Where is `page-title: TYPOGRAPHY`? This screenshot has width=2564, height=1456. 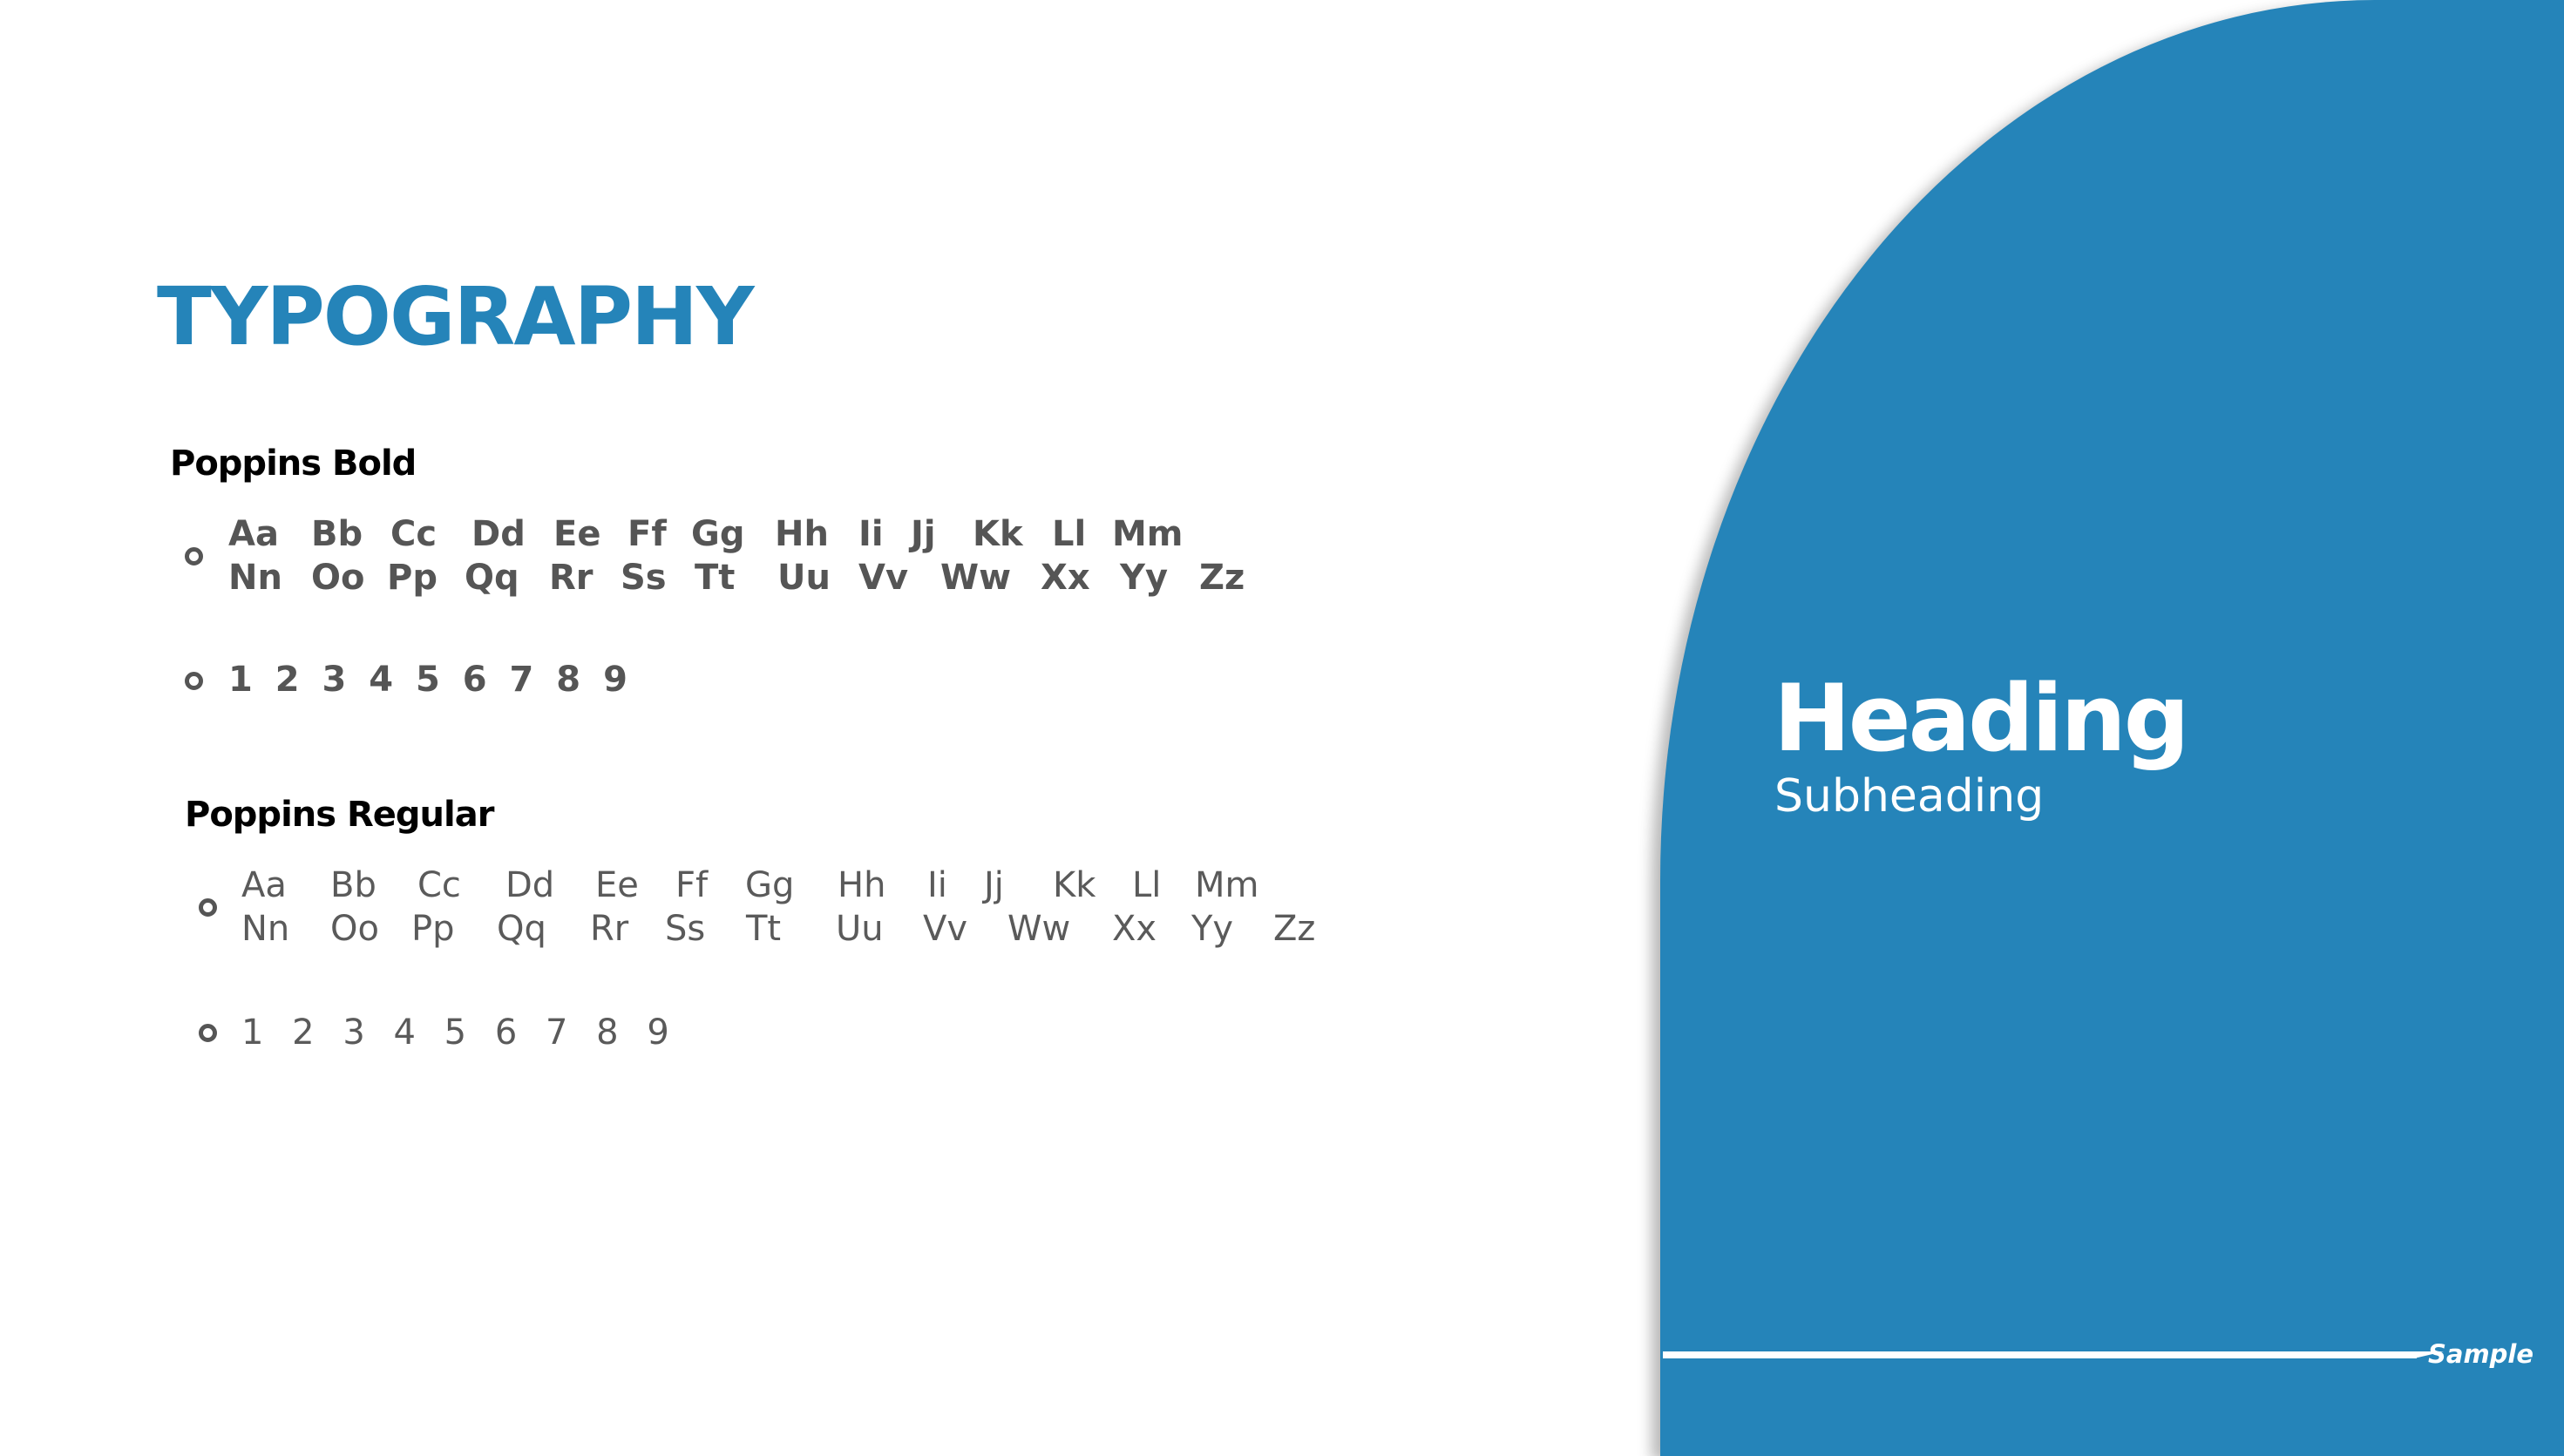 page-title: TYPOGRAPHY is located at coordinates (456, 316).